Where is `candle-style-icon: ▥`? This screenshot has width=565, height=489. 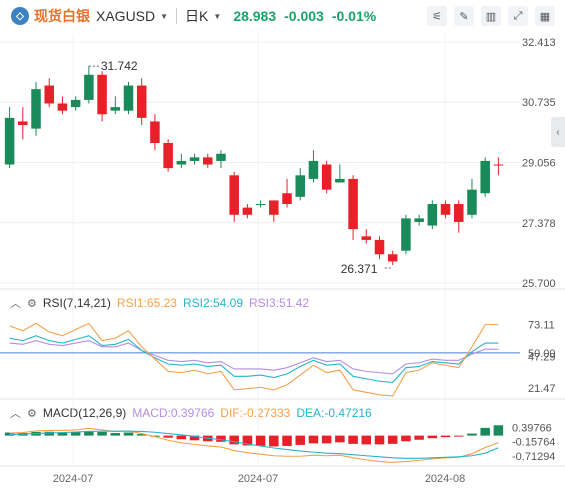
candle-style-icon: ▥ is located at coordinates (491, 16).